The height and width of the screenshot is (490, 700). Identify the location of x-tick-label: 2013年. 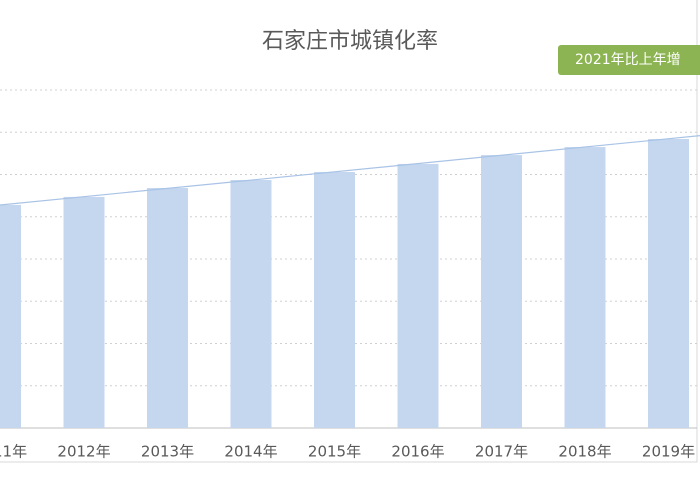
(167, 452).